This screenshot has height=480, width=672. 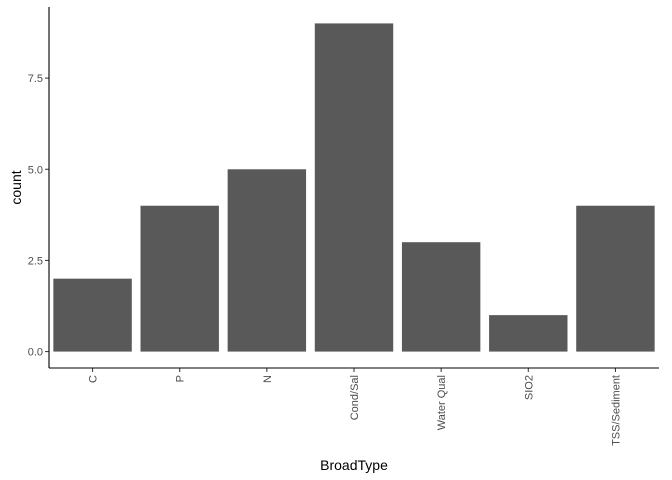 What do you see at coordinates (529, 387) in the screenshot?
I see `x-tick-label: SIO2` at bounding box center [529, 387].